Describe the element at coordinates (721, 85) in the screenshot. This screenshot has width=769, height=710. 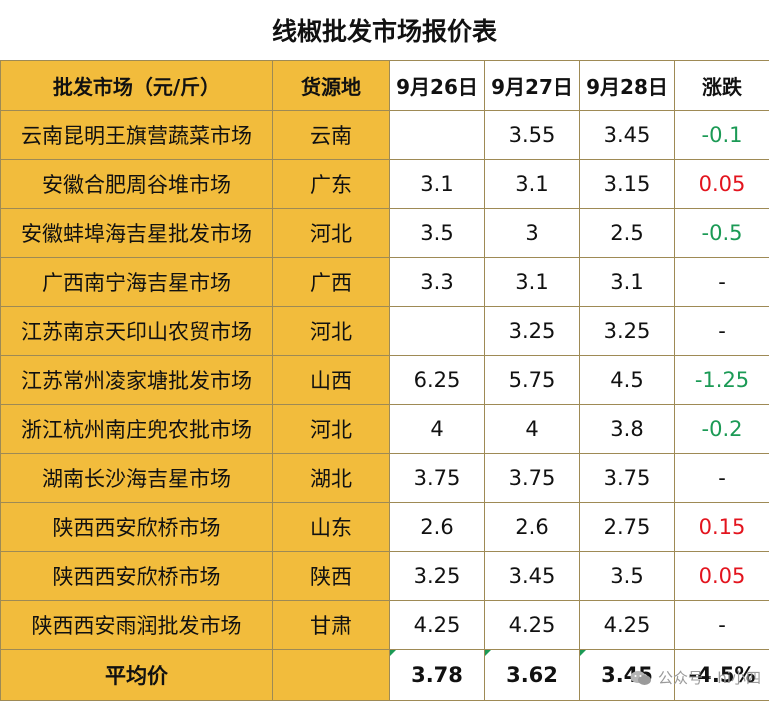
I see `header-change: 涨跌` at that location.